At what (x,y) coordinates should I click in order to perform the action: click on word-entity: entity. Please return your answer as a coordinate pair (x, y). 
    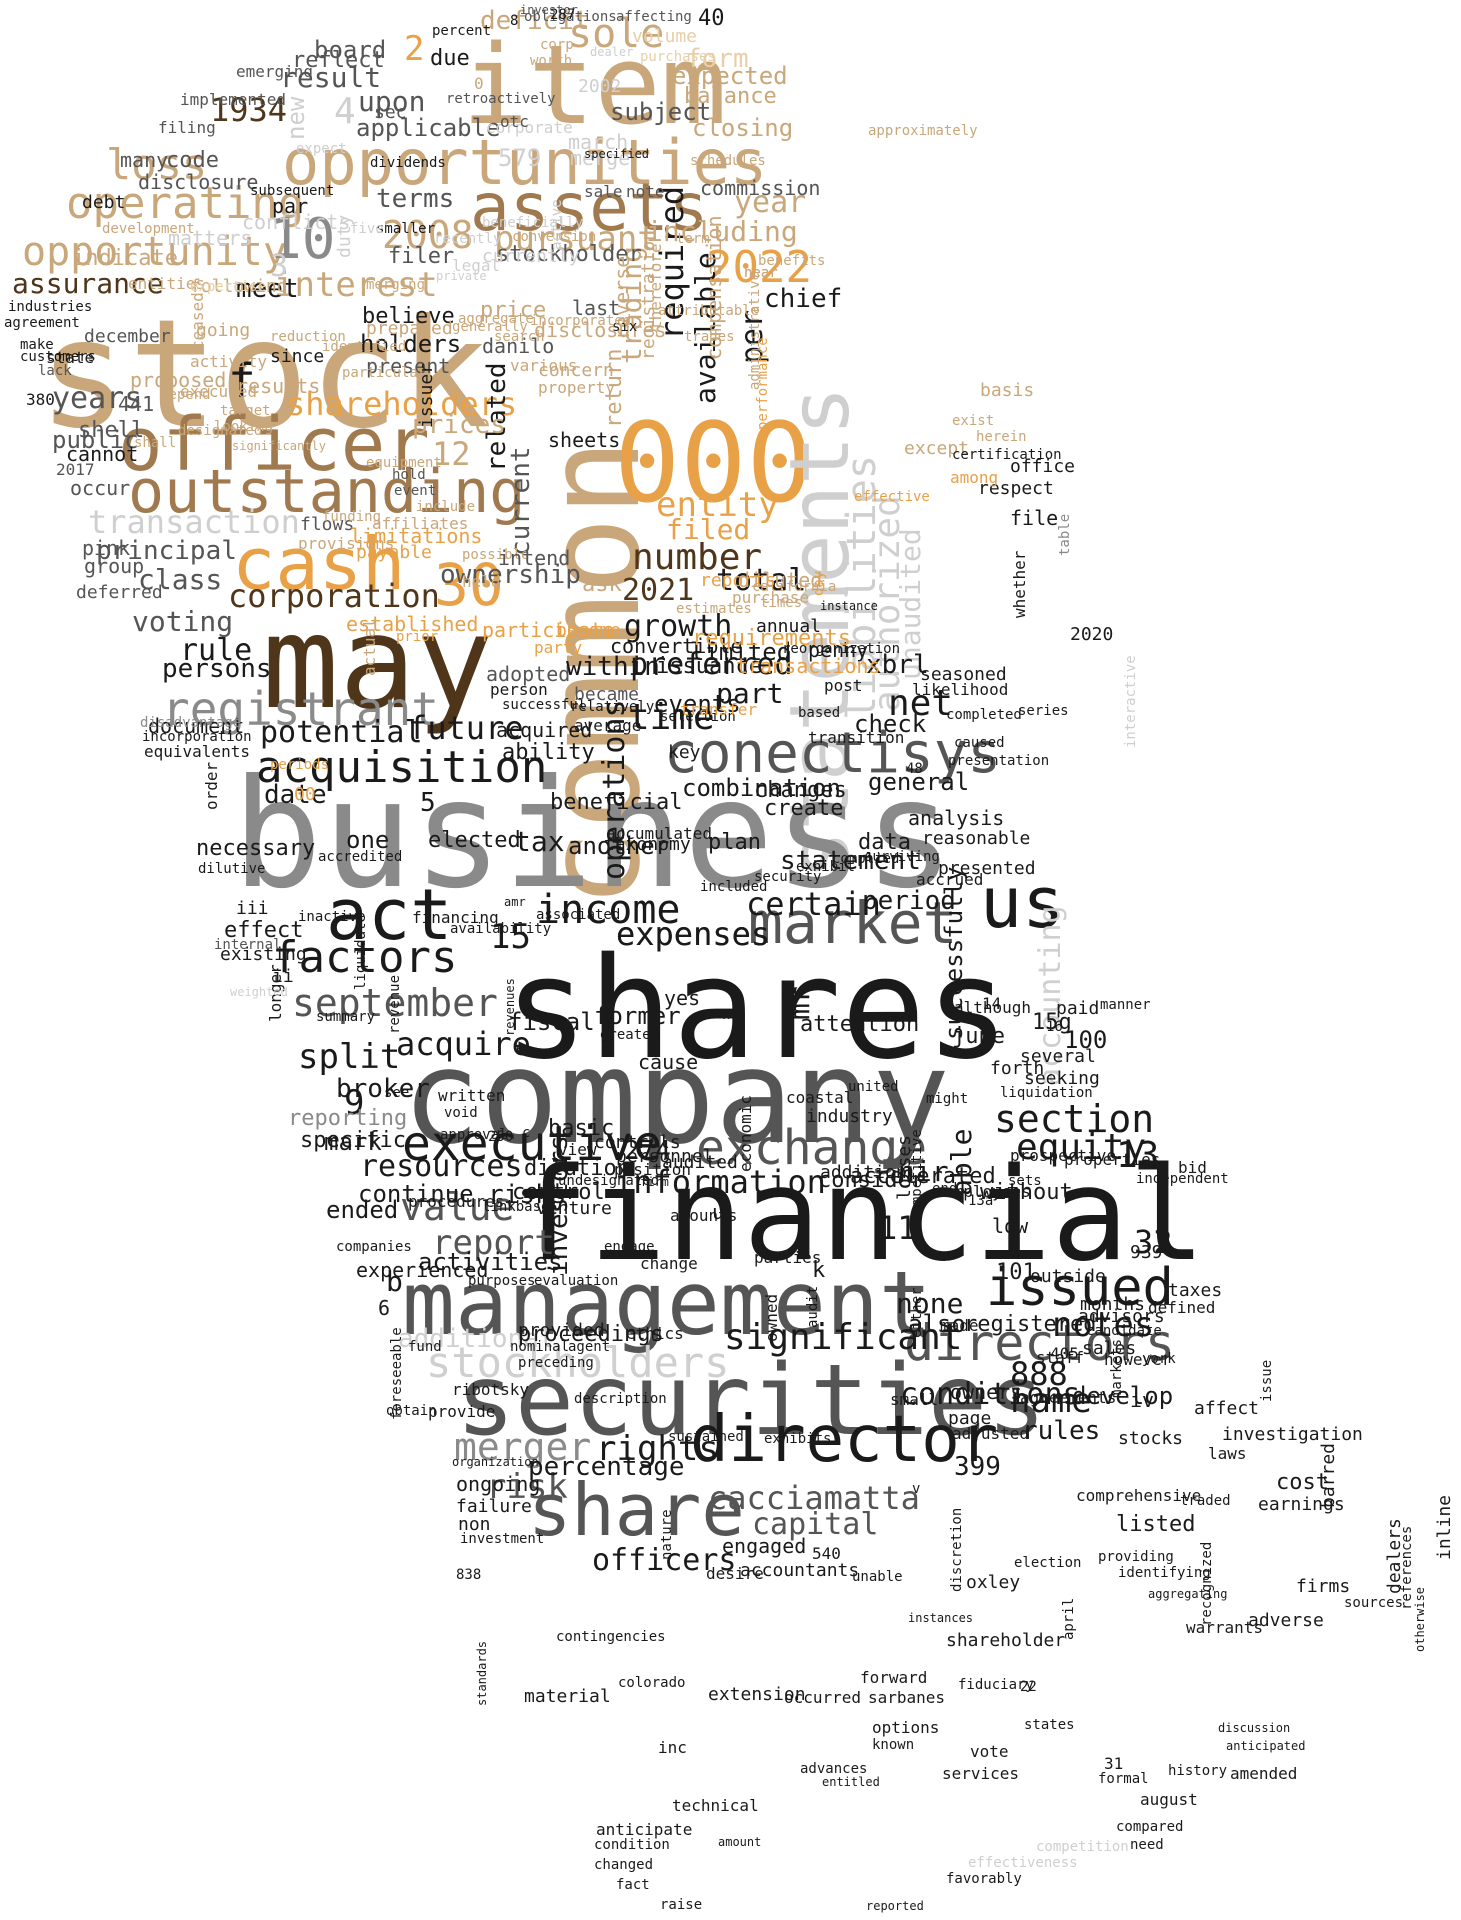
    Looking at the image, I should click on (717, 505).